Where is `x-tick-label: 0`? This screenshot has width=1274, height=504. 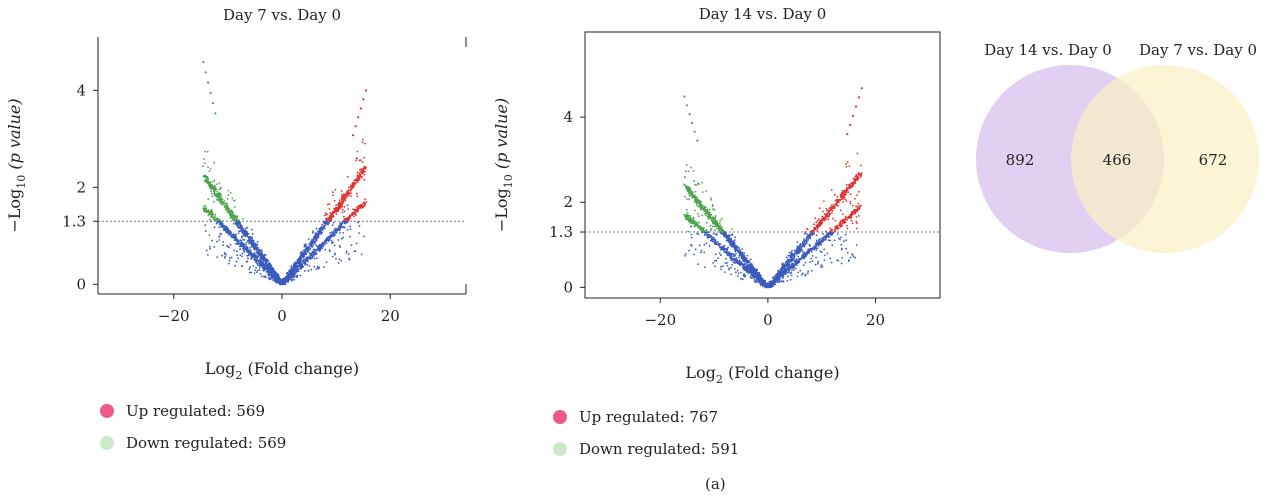
x-tick-label: 0 is located at coordinates (768, 320).